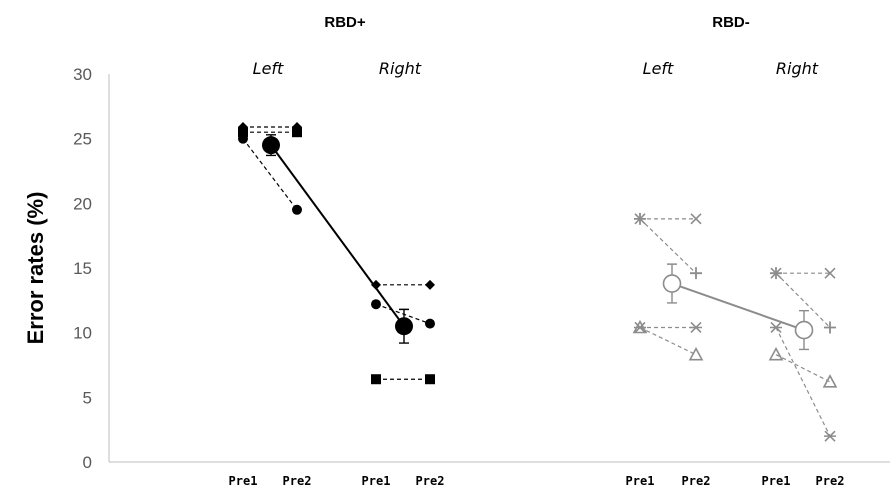 This screenshot has height=492, width=896. I want to click on y-tick-label: 15, so click(82, 268).